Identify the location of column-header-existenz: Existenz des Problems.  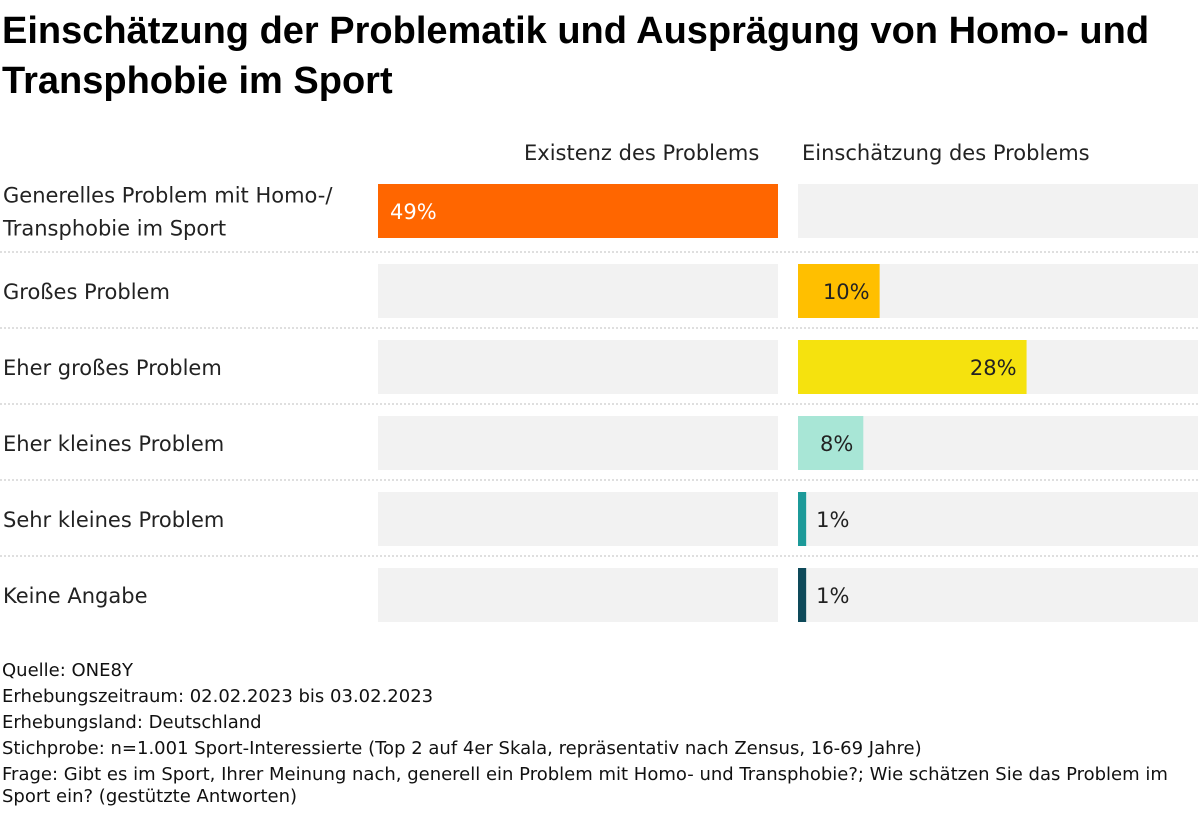
(642, 153).